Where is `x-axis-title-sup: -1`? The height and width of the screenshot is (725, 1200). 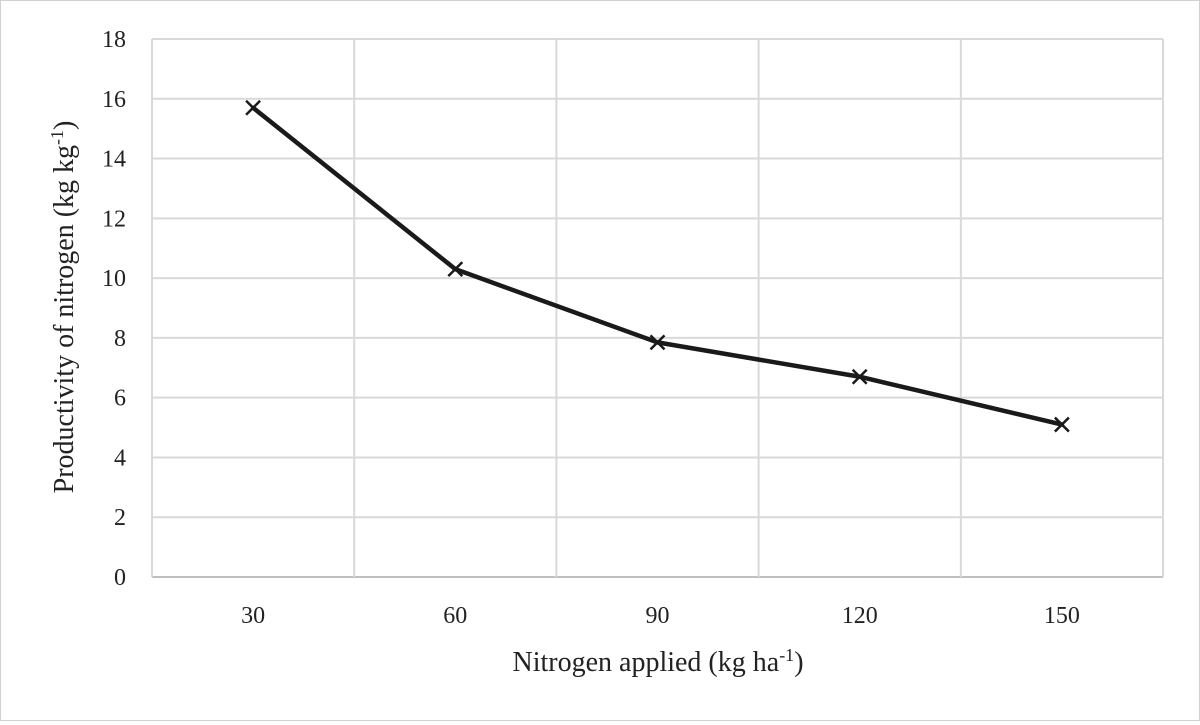 x-axis-title-sup: -1 is located at coordinates (786, 655).